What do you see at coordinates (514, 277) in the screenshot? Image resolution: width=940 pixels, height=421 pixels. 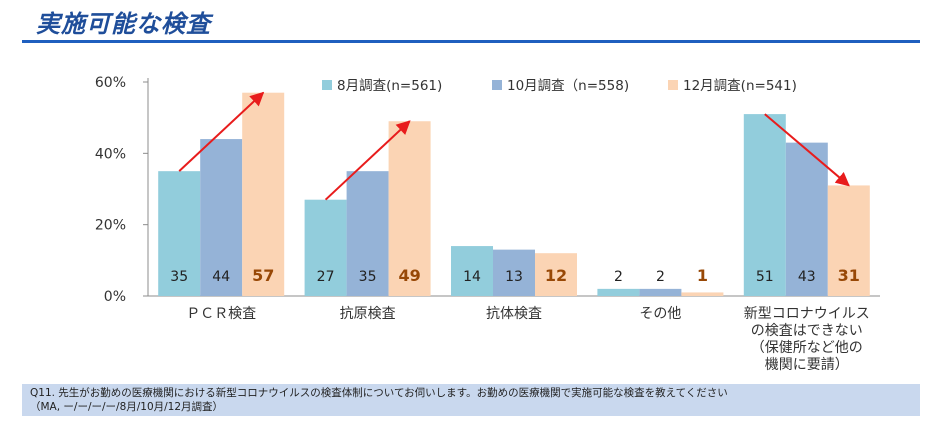 I see `bar-value-label: 13` at bounding box center [514, 277].